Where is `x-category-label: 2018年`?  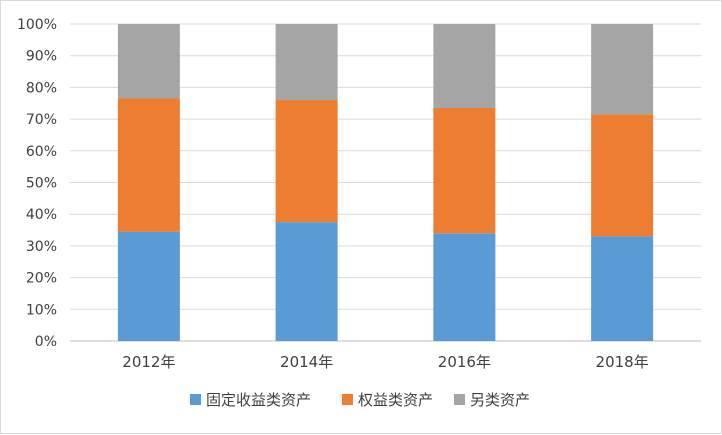
x-category-label: 2018年 is located at coordinates (622, 362).